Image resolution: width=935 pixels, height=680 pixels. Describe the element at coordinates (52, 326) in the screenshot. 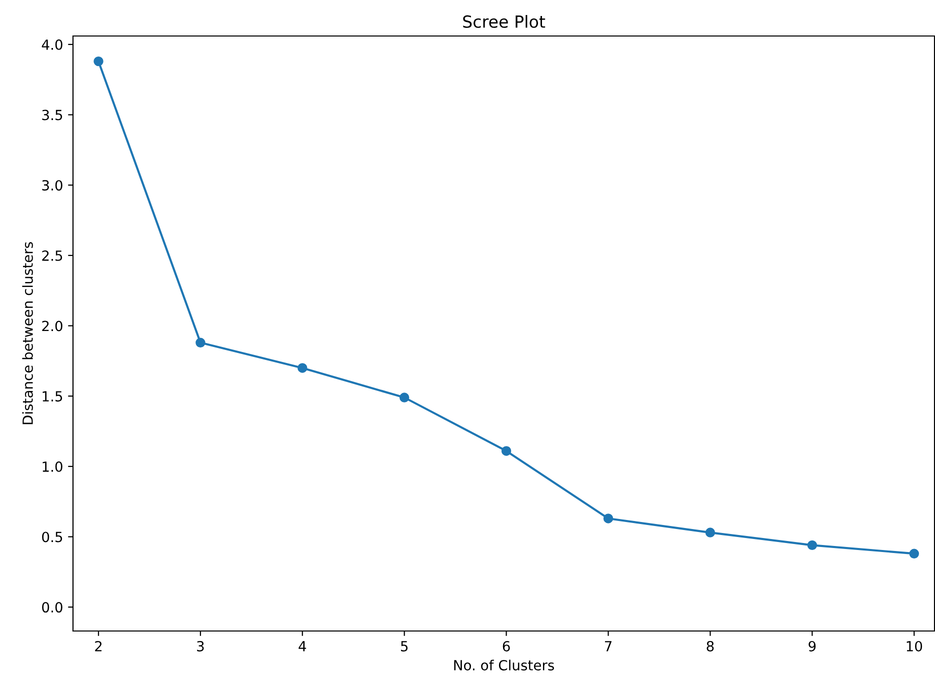

I see `y-tick-label: 2.0` at that location.